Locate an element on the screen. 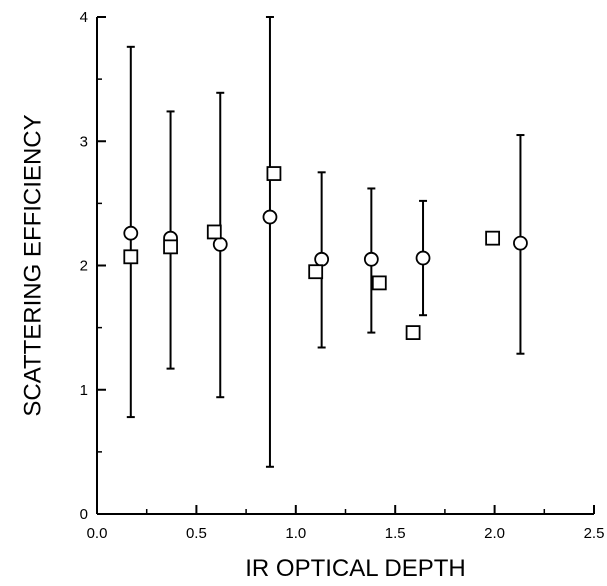 The height and width of the screenshot is (586, 607). x-tick-label: 1.0 is located at coordinates (295, 533).